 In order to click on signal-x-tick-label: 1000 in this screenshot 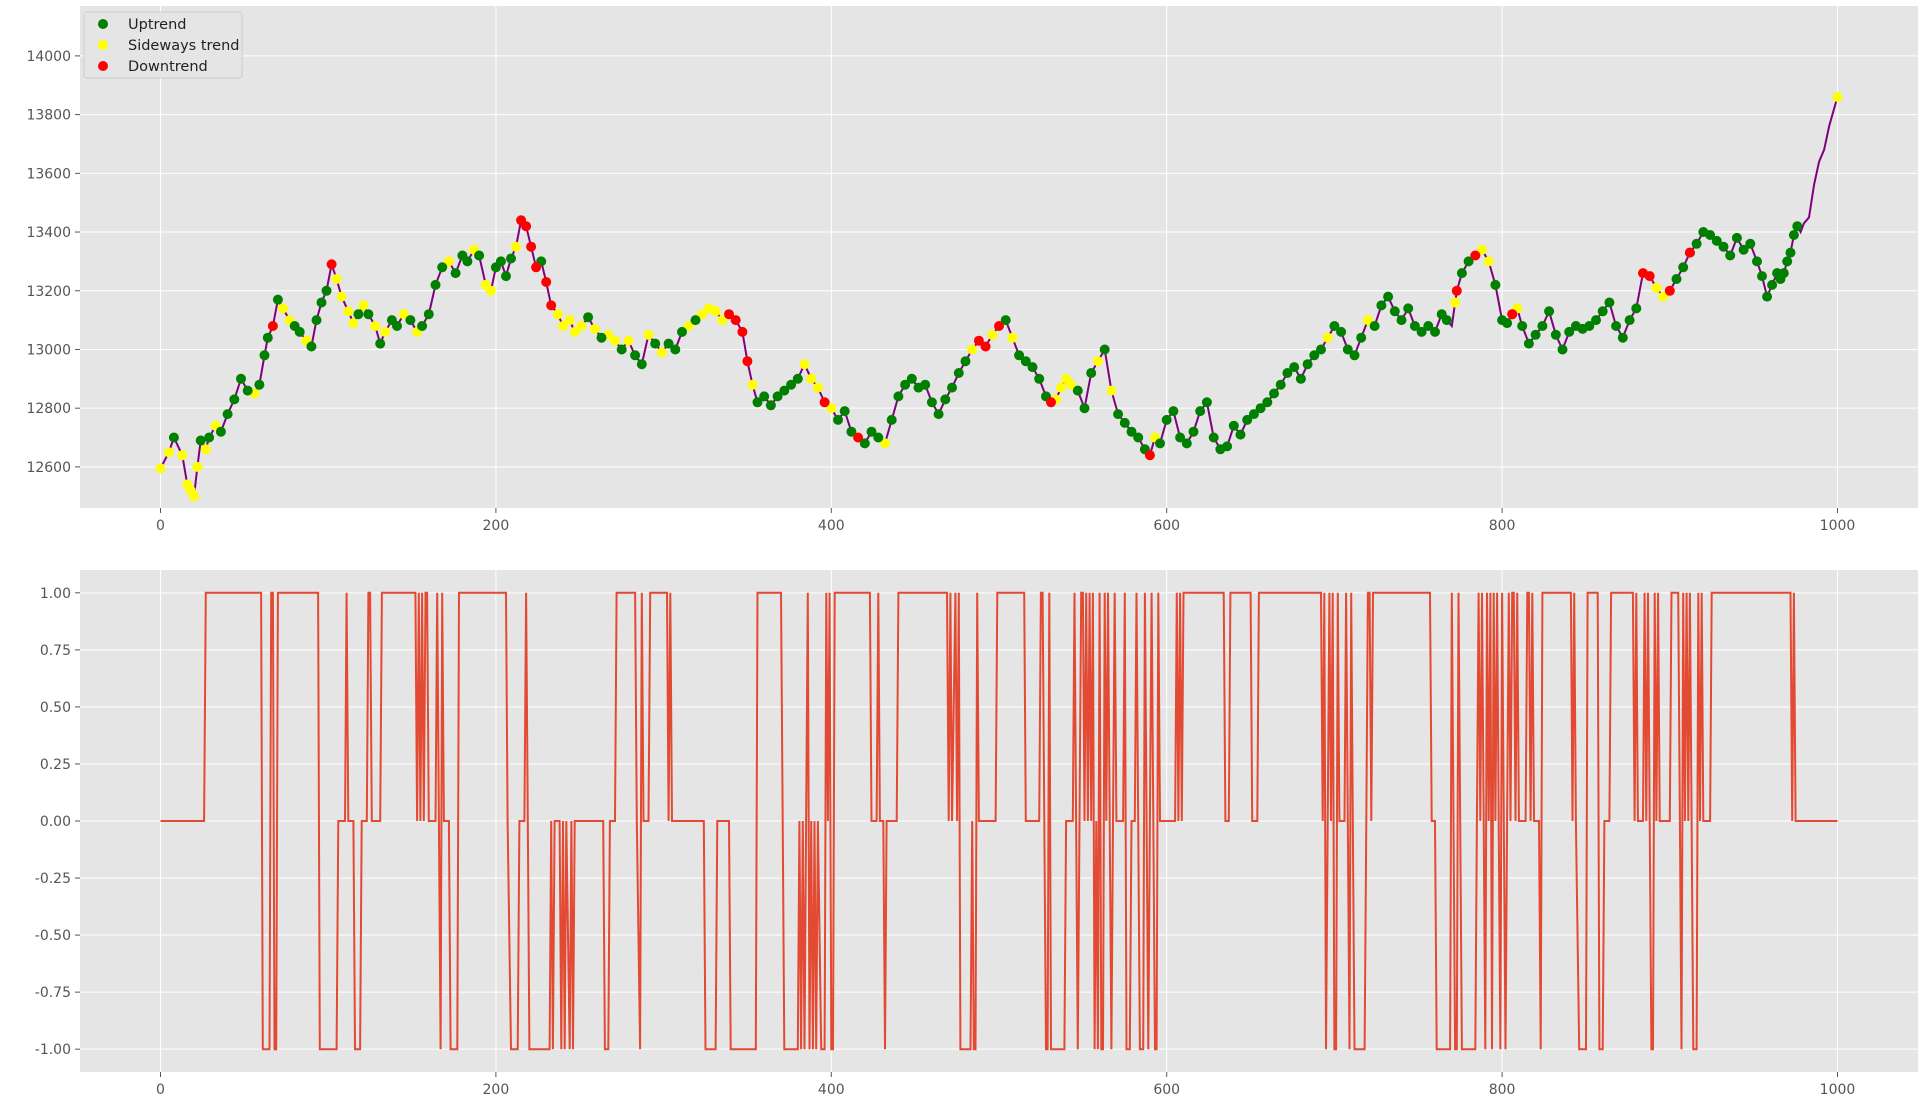, I will do `click(1838, 1089)`.